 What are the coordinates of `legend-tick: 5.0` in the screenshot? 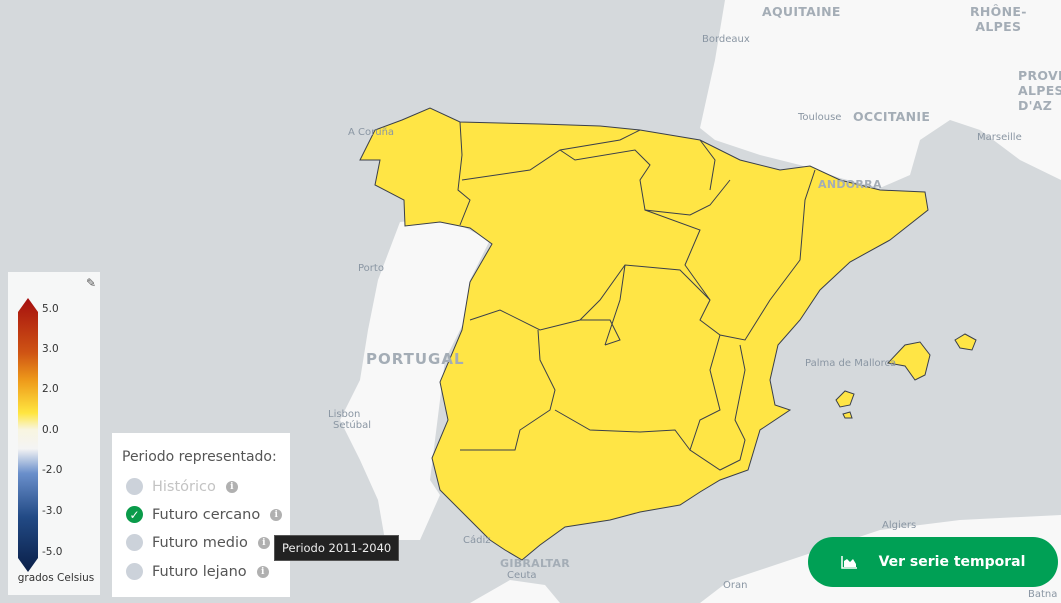 It's located at (50, 309).